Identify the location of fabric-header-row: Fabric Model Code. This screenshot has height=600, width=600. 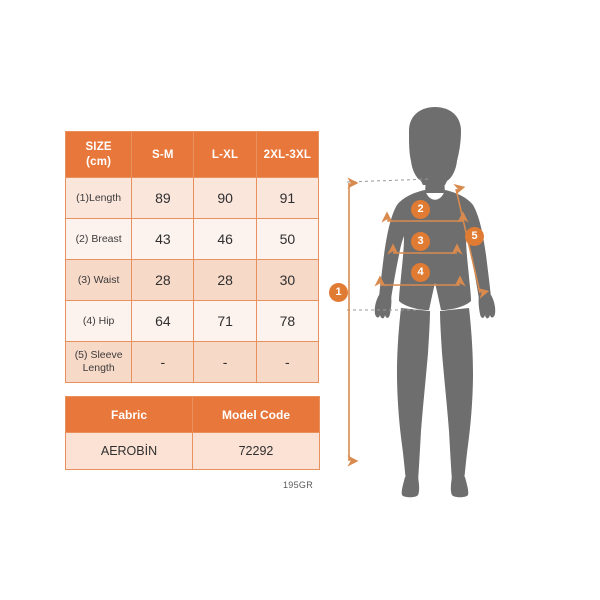
(192, 414).